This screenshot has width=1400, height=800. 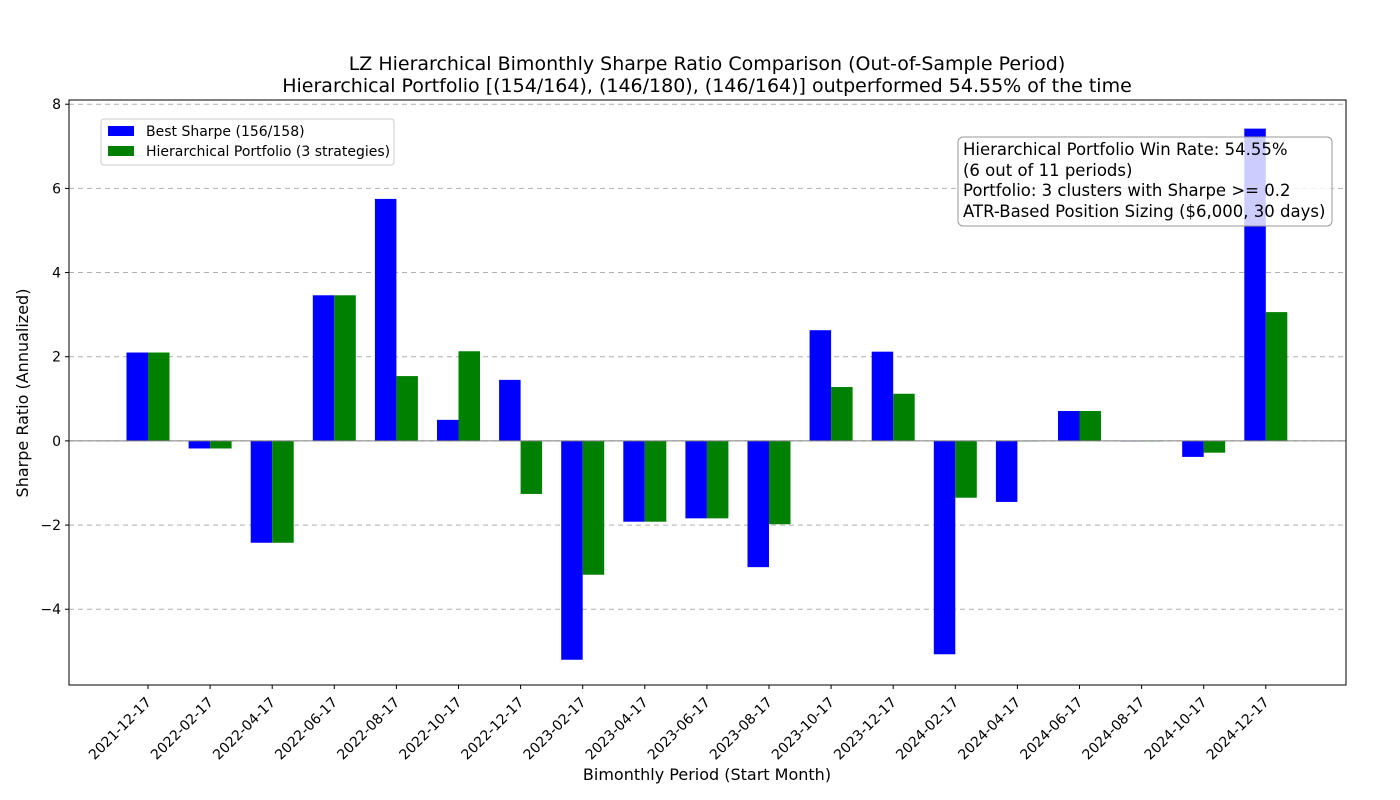 What do you see at coordinates (56, 442) in the screenshot?
I see `y-tick-label: 0` at bounding box center [56, 442].